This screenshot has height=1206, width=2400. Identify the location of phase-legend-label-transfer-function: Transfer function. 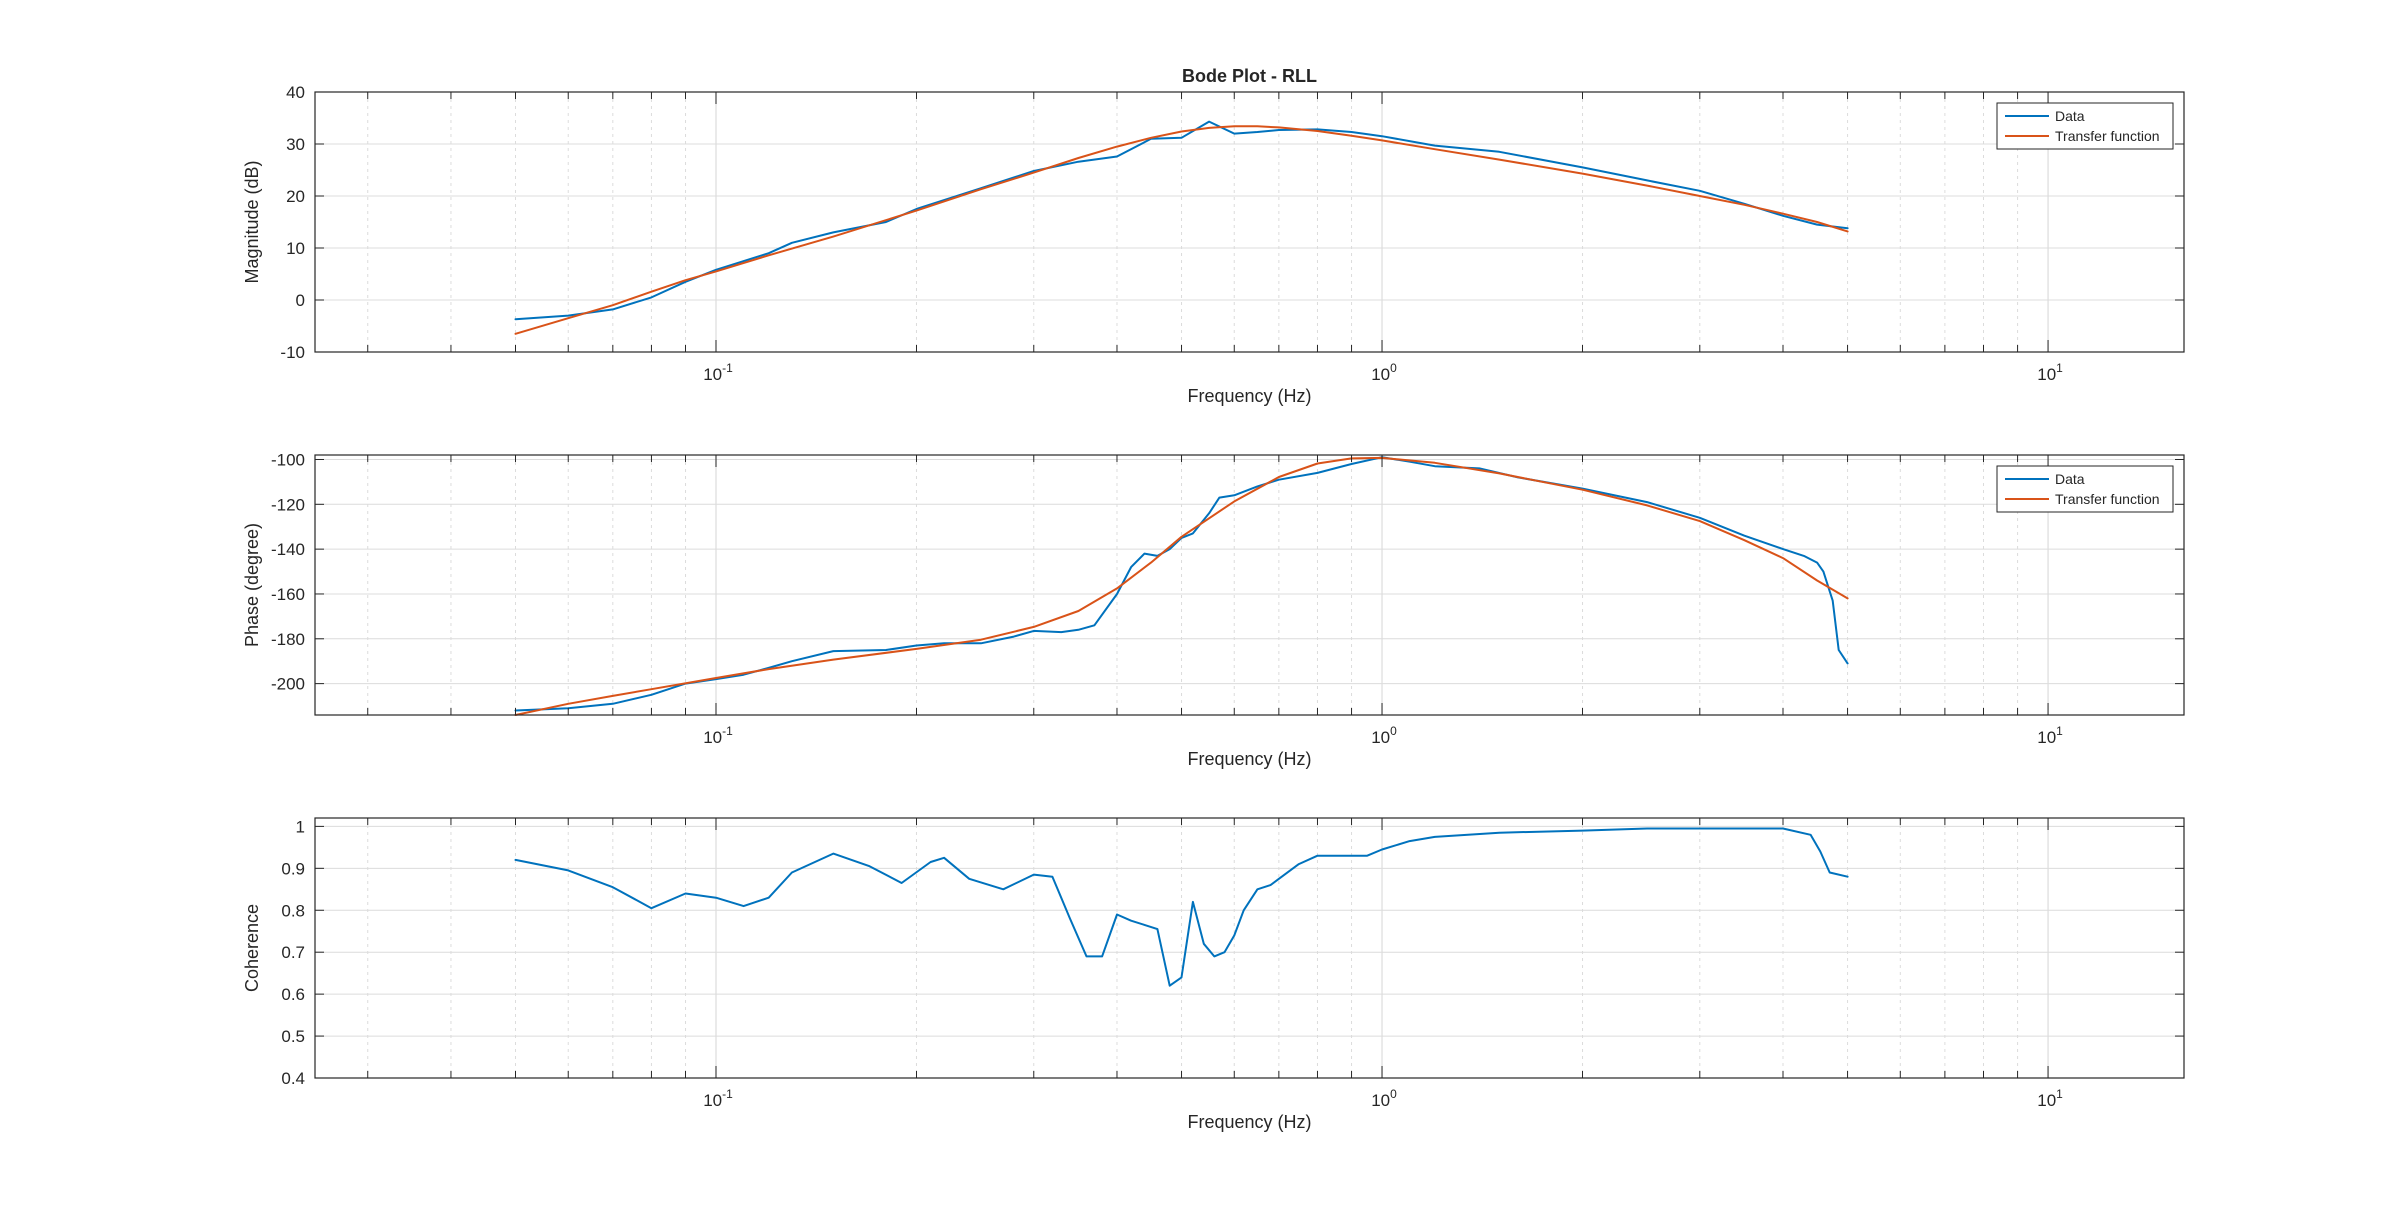
(2107, 499).